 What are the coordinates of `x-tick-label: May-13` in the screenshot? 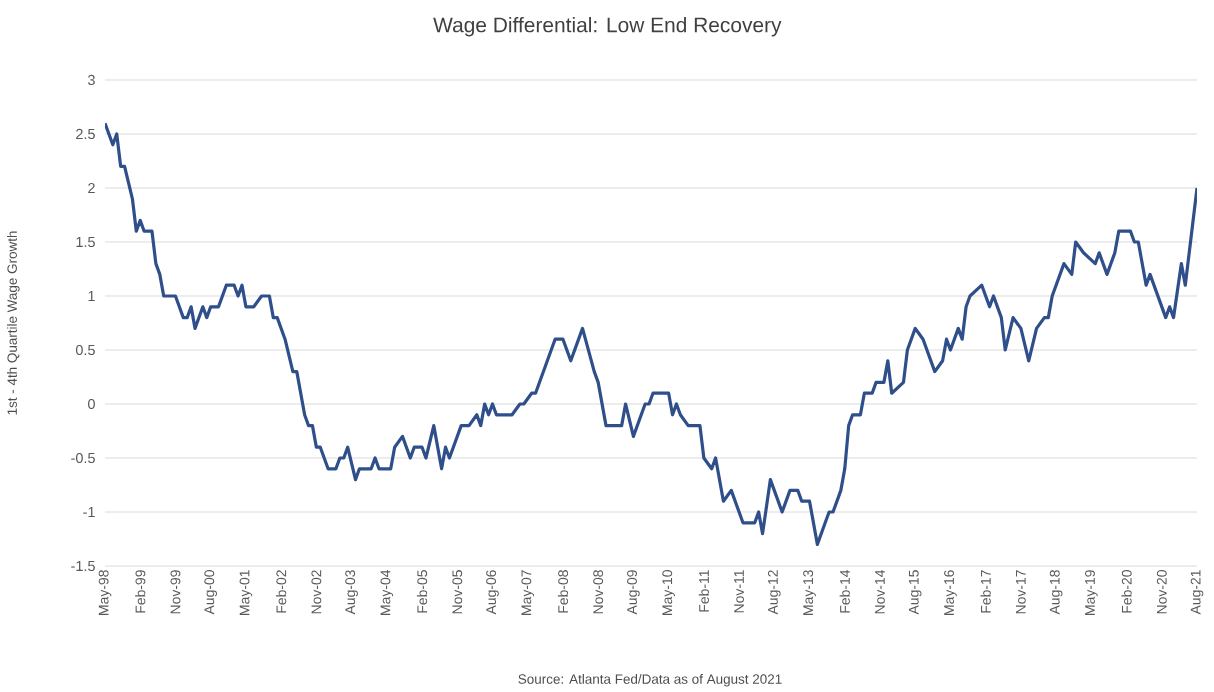 It's located at (809, 592).